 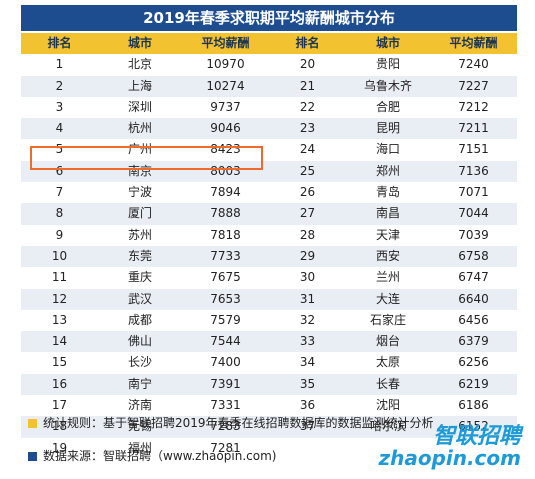 What do you see at coordinates (269, 150) in the screenshot?
I see `table-row: 5 广州 8423 24 海口 7151` at bounding box center [269, 150].